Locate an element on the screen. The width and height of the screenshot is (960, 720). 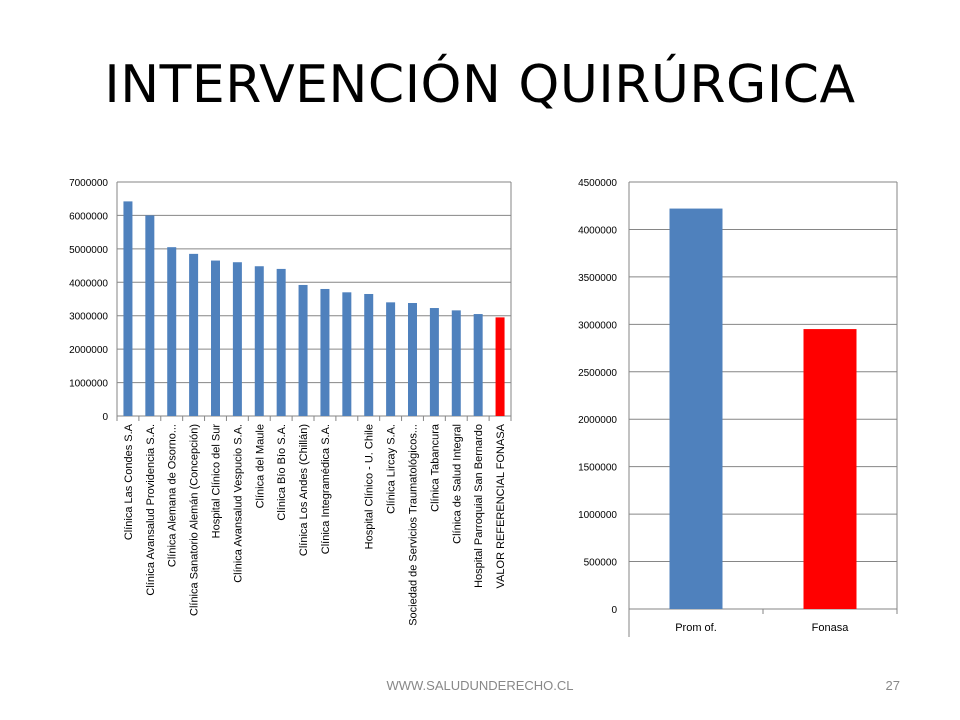
category-label: Hospital Clínico - U. Chile is located at coordinates (370, 486).